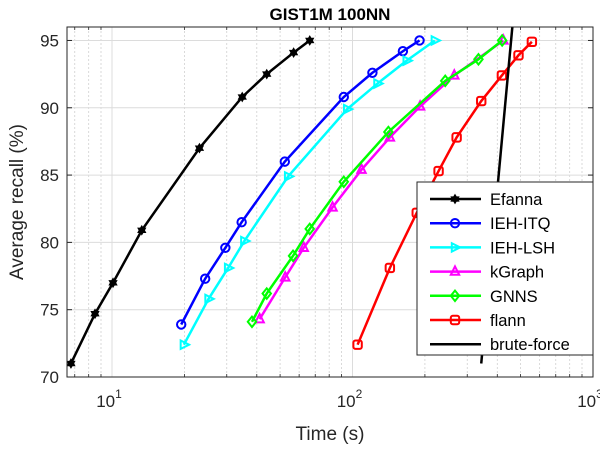 Image resolution: width=600 pixels, height=455 pixels. What do you see at coordinates (359, 394) in the screenshot?
I see `x-tick-exponent: 2` at bounding box center [359, 394].